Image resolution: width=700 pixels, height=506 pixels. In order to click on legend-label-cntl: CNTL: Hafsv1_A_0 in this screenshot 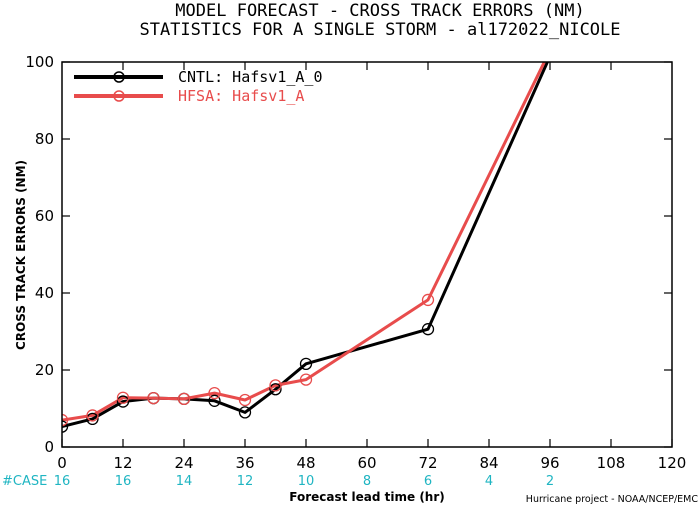, I will do `click(250, 77)`.